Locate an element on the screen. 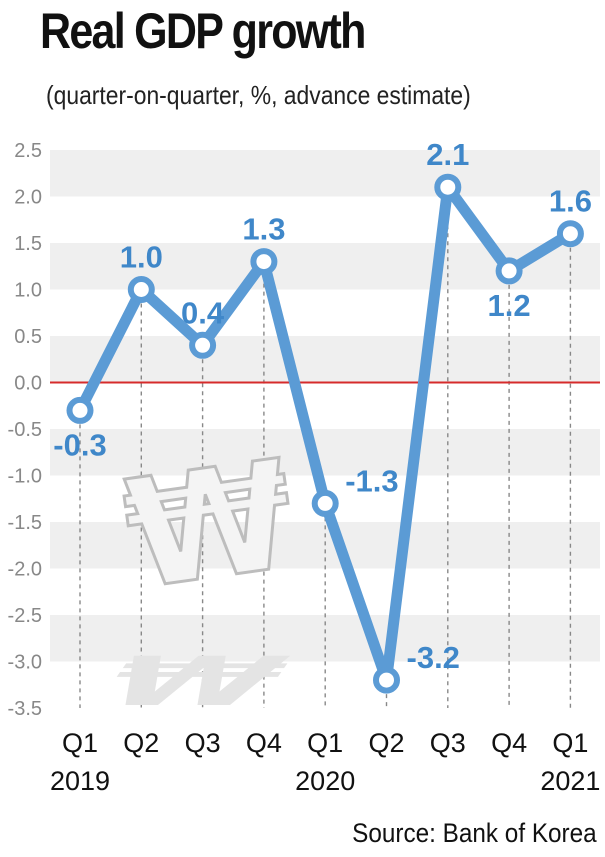 Image resolution: width=605 pixels, height=857 pixels. data-label: 0.4 is located at coordinates (203, 312).